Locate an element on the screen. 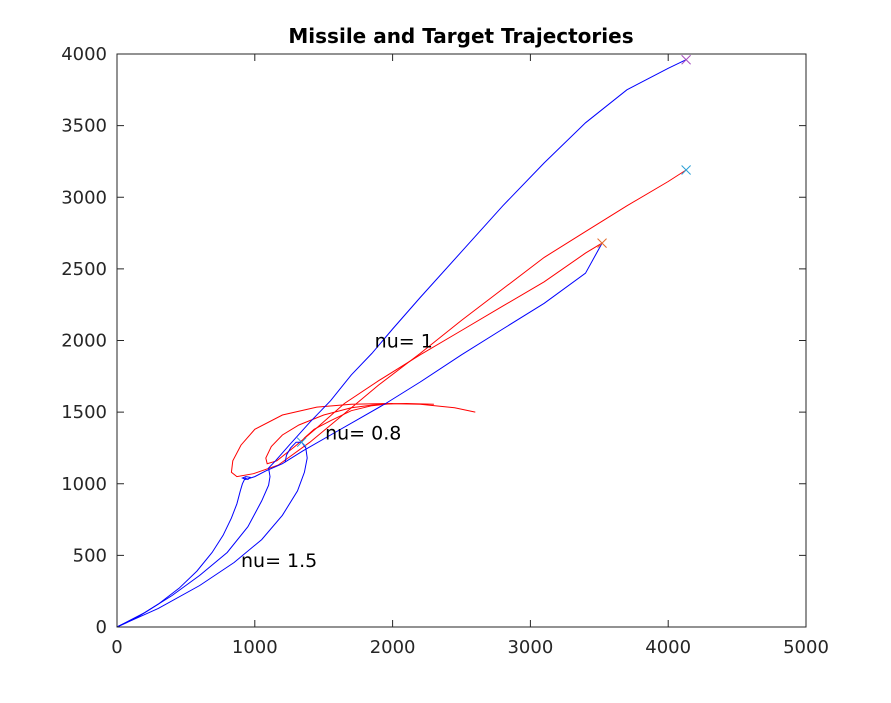 The width and height of the screenshot is (891, 703). x-tick-label: 3000 is located at coordinates (530, 647).